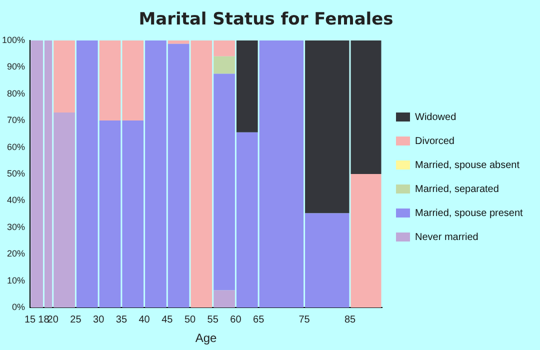  Describe the element at coordinates (122, 320) in the screenshot. I see `x-tick-label: 35` at that location.